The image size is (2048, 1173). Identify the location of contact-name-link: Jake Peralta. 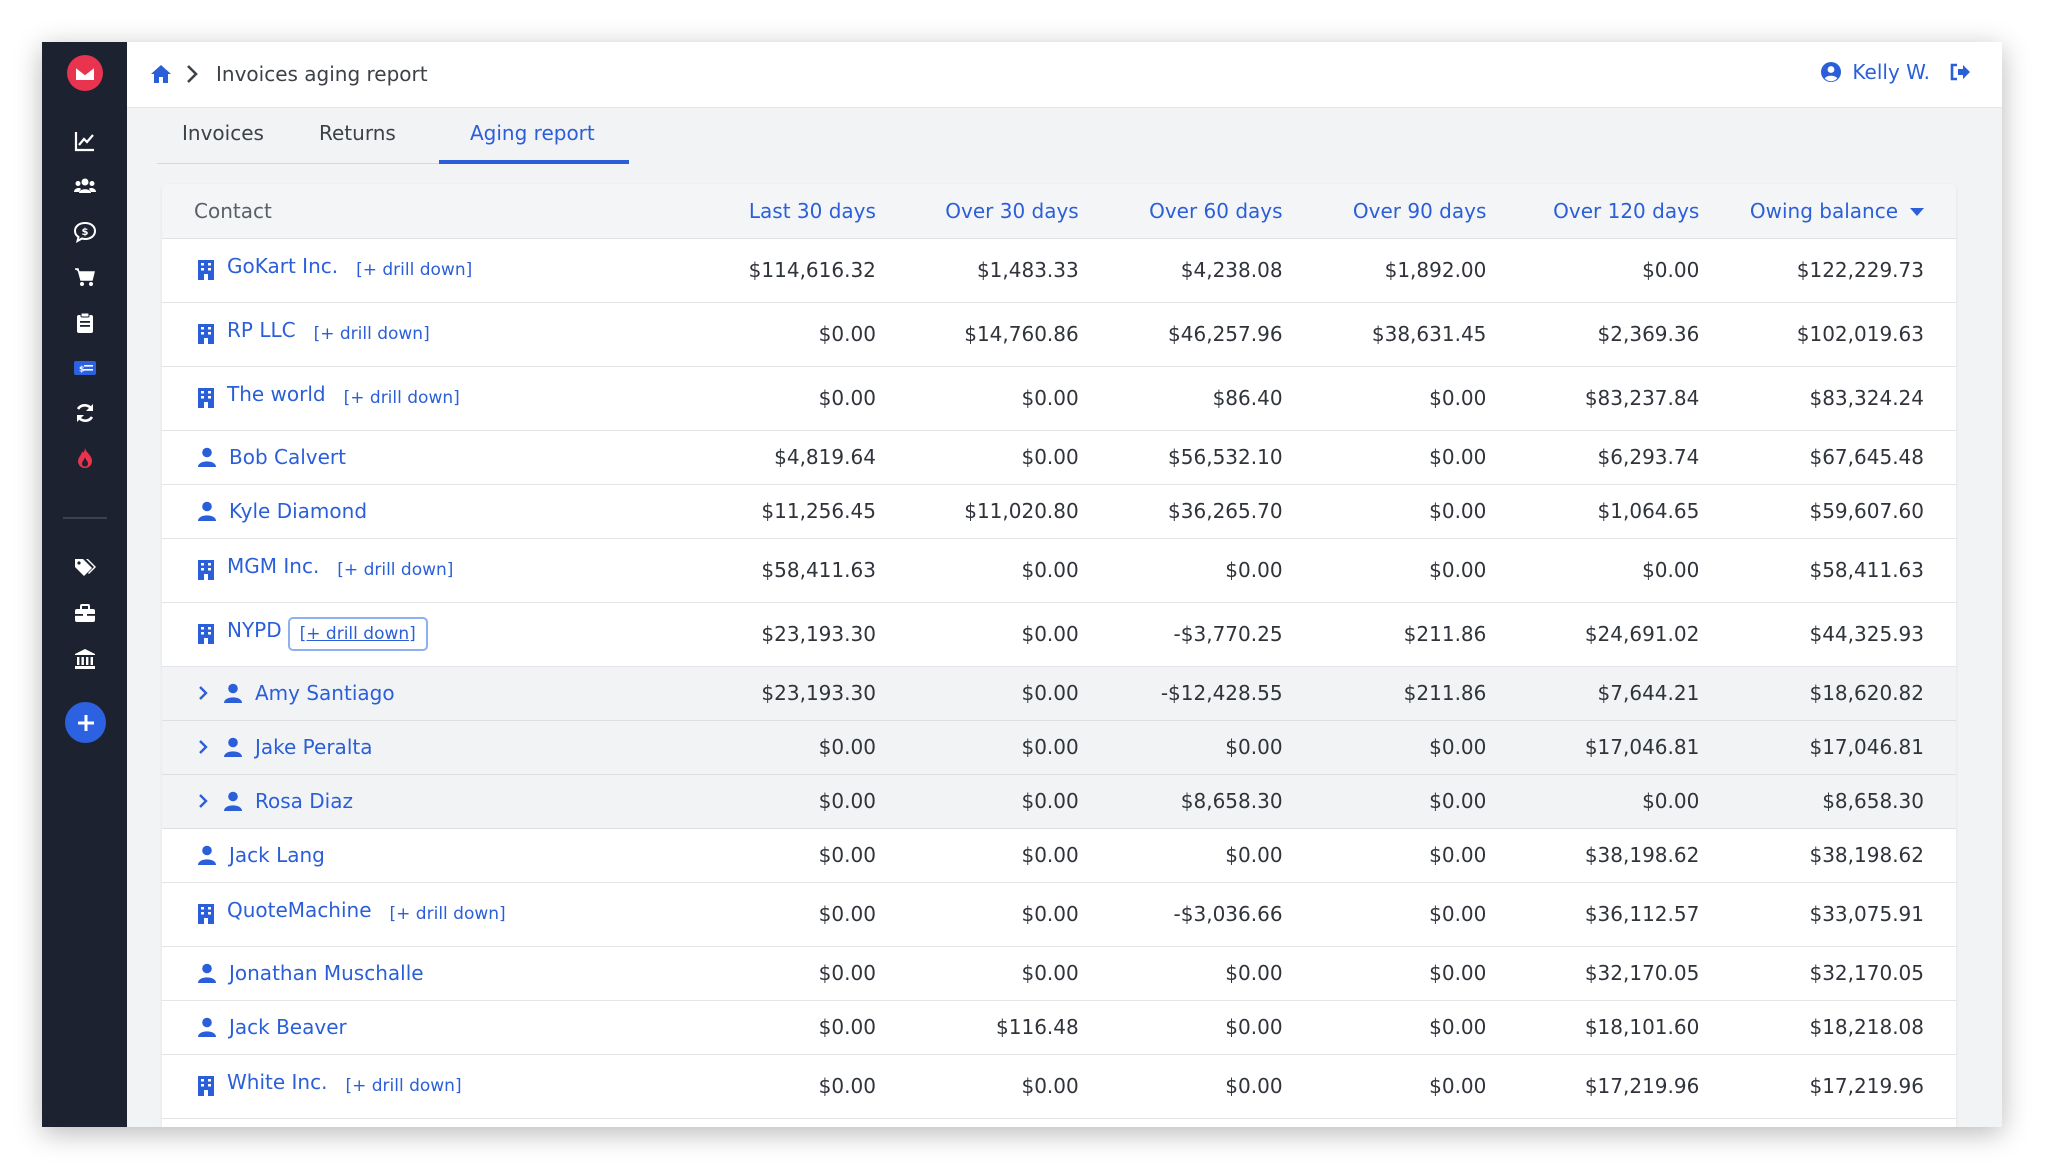
(314, 747).